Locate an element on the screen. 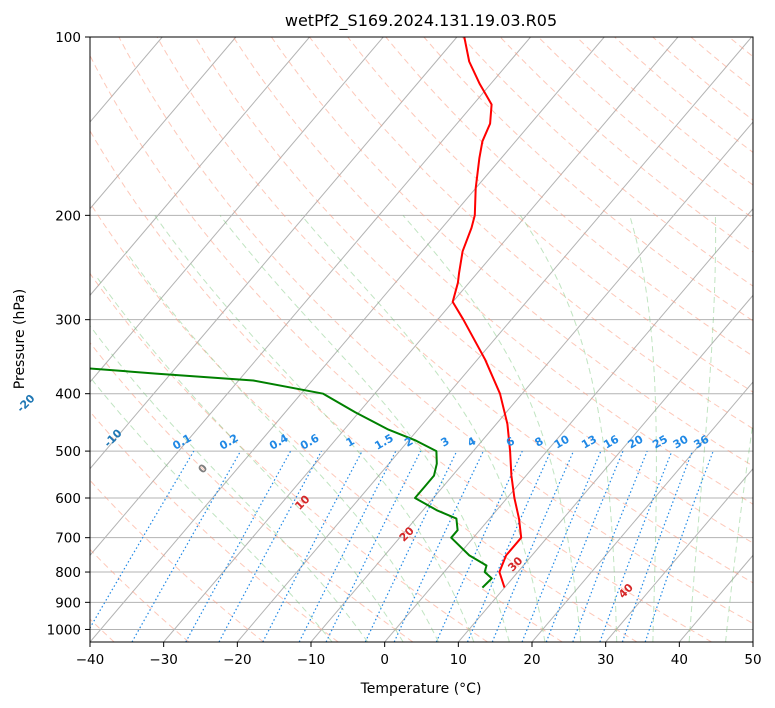  x-tick-label: 10 is located at coordinates (458, 660).